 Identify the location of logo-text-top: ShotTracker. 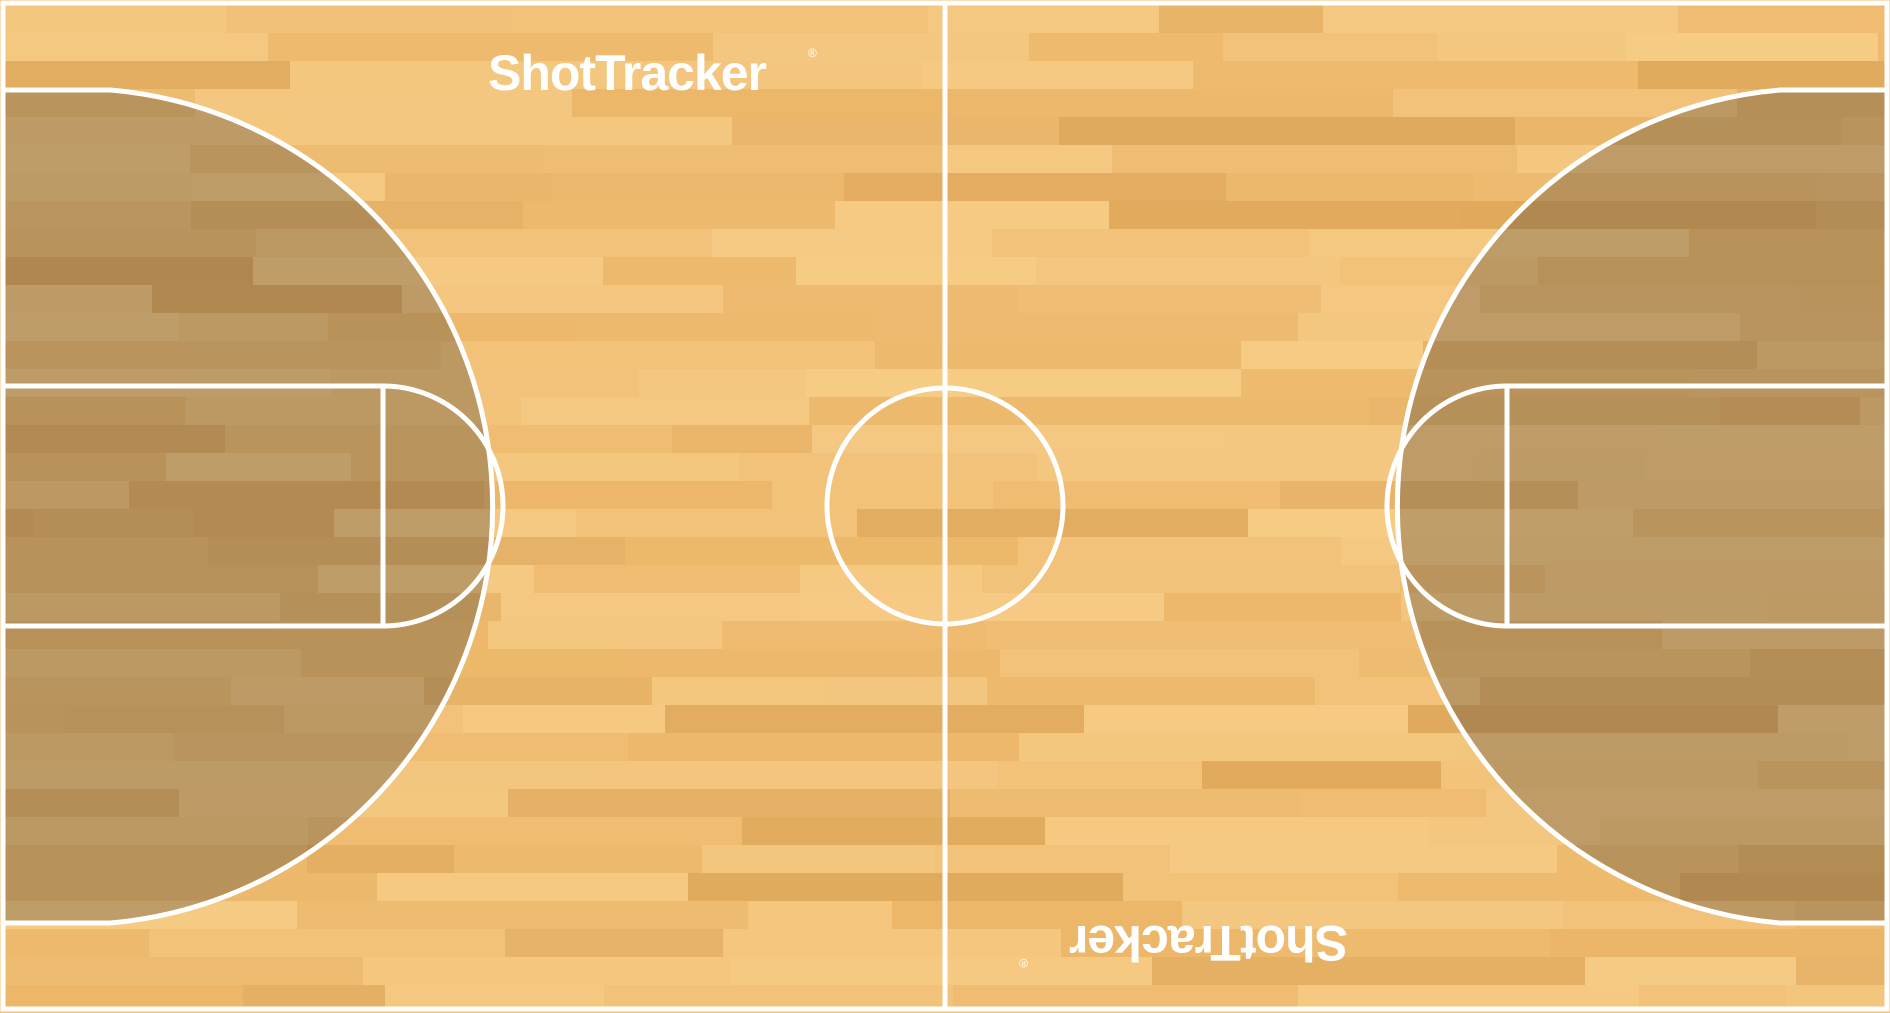
(627, 73).